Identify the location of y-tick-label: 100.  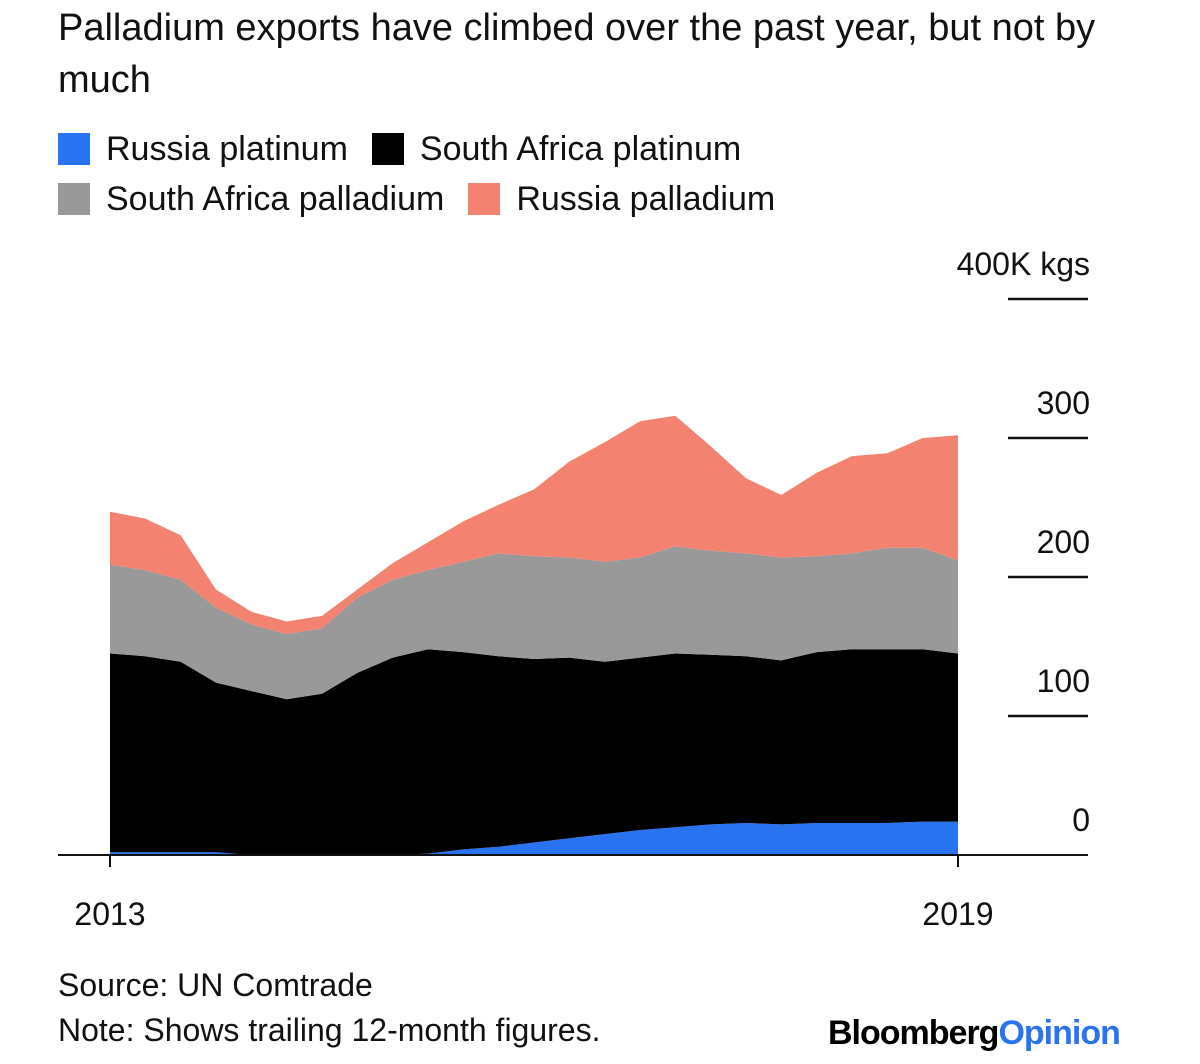
(1063, 681).